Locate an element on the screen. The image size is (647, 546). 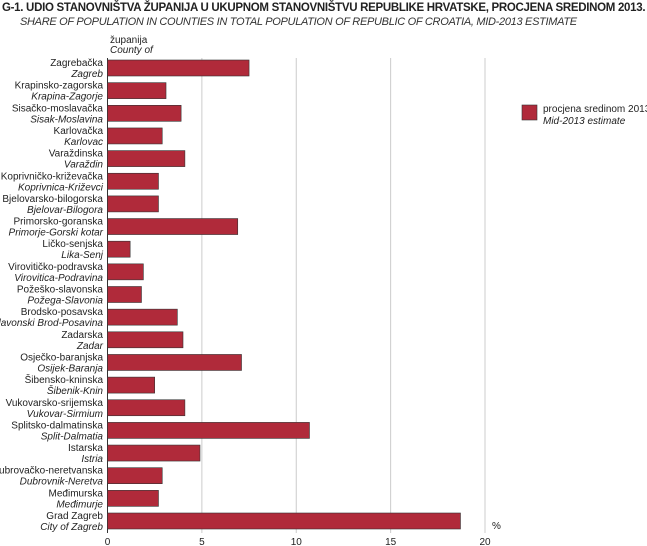
category-label-en: Varaždin is located at coordinates (84, 165).